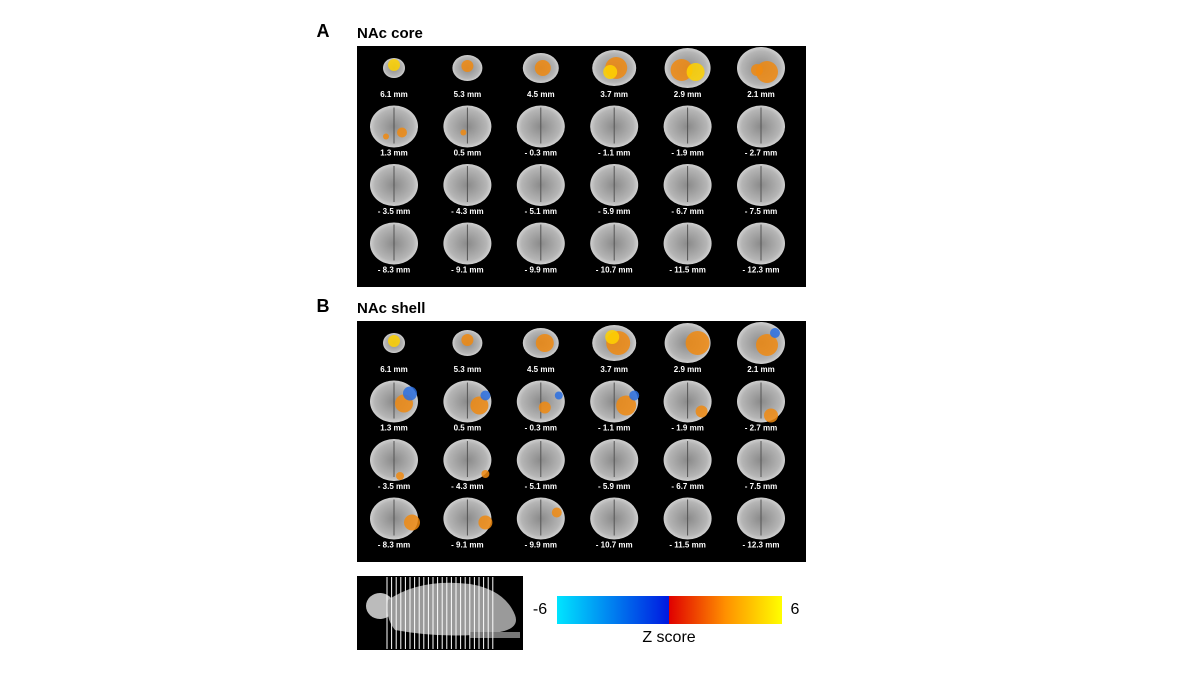  I want to click on colorbar-negative, so click(613, 610).